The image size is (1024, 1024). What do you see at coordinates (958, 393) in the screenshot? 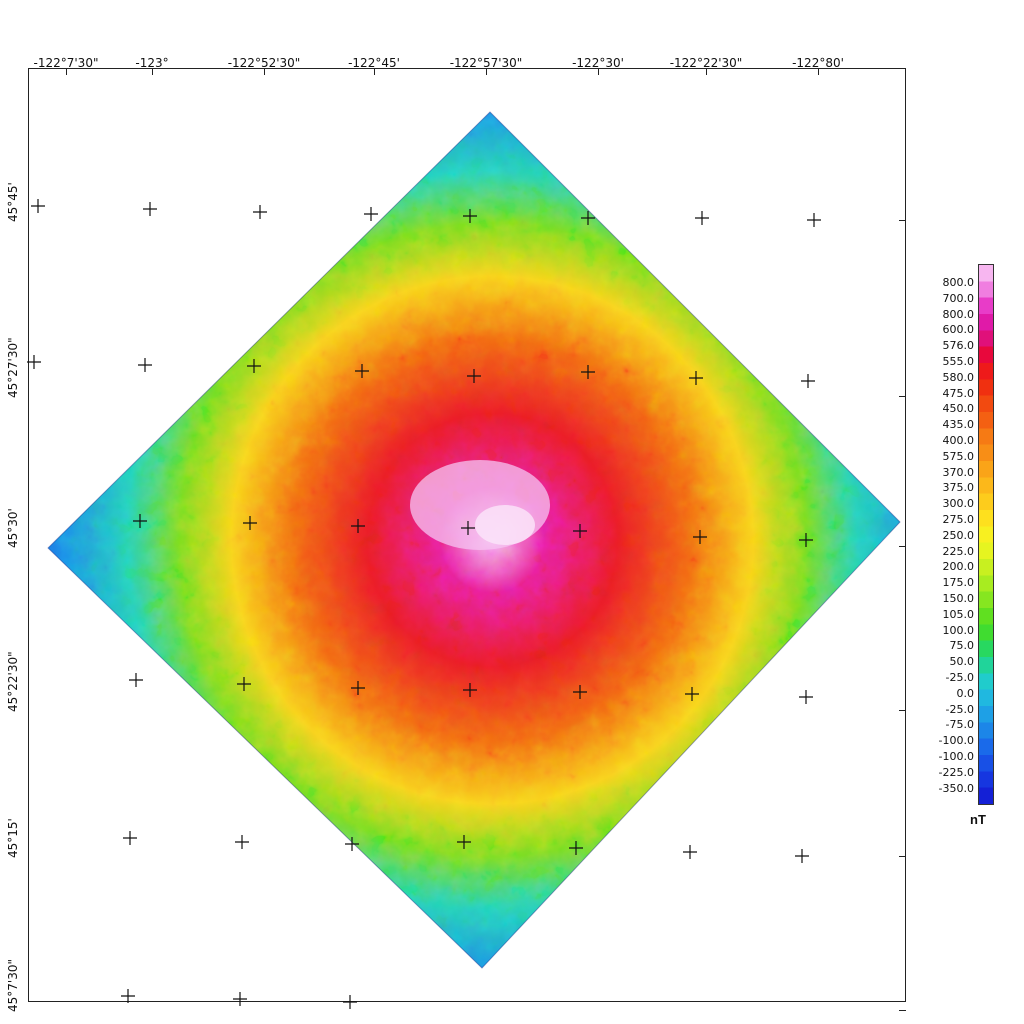
I see `legend-value: 475.0` at bounding box center [958, 393].